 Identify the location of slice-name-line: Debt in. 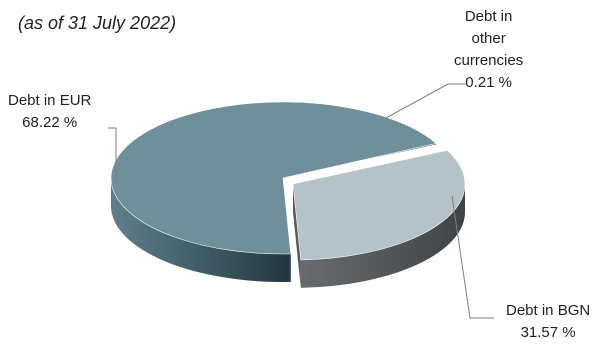
(488, 16).